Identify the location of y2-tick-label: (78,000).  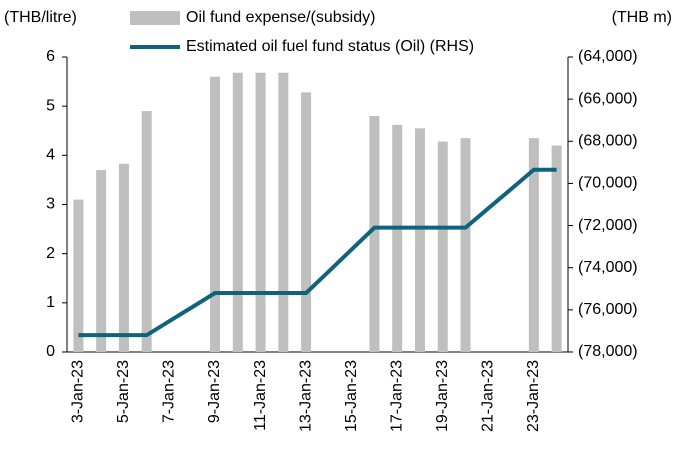
(608, 351).